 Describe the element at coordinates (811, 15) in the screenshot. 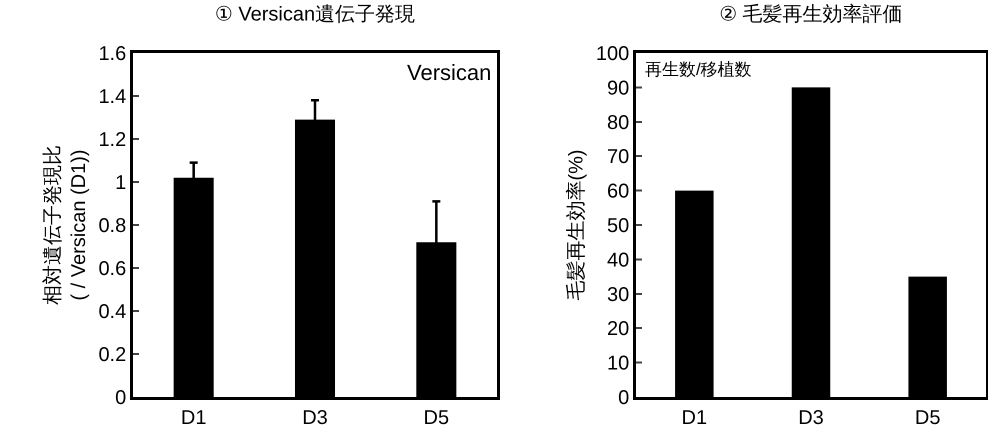

I see `chart-title: ② 毛髪再生効率評価` at that location.